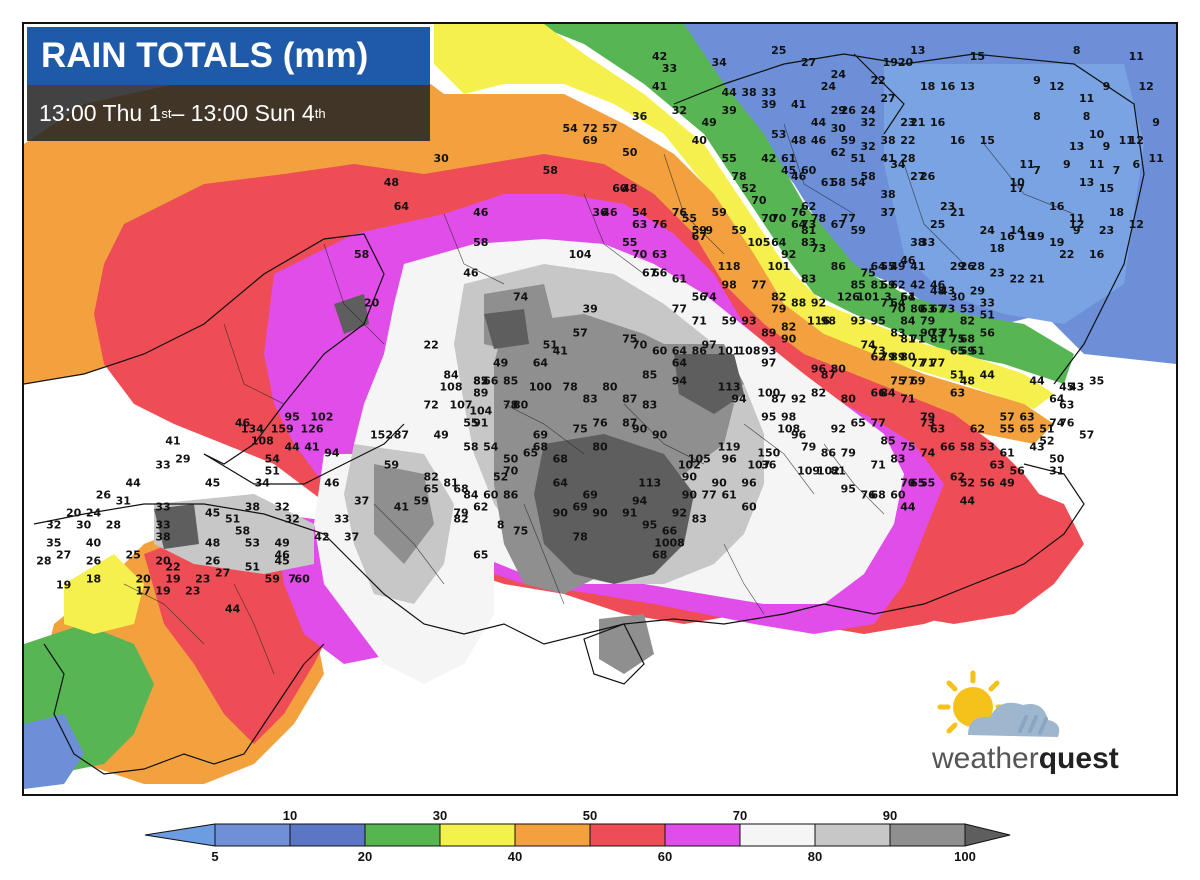 The image size is (1200, 880). Describe the element at coordinates (778, 134) in the screenshot. I see `station-value: 53` at that location.